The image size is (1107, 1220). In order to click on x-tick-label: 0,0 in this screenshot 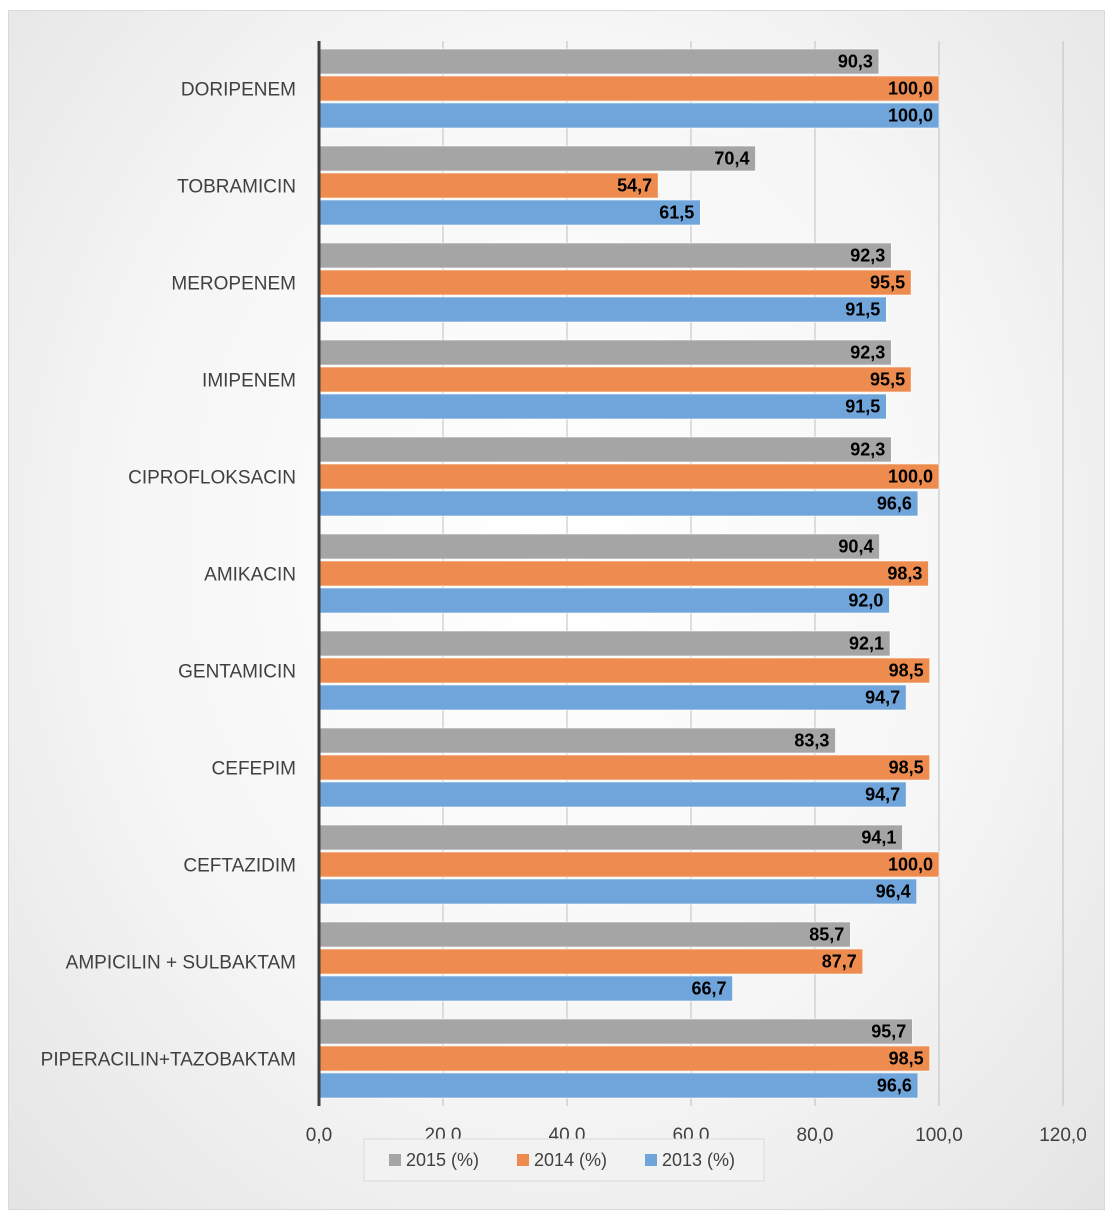, I will do `click(319, 1135)`.